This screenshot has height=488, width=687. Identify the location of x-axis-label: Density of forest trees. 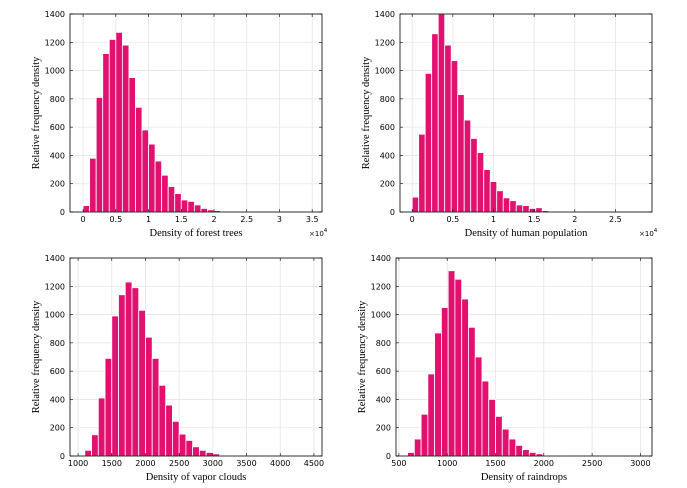
(195, 233).